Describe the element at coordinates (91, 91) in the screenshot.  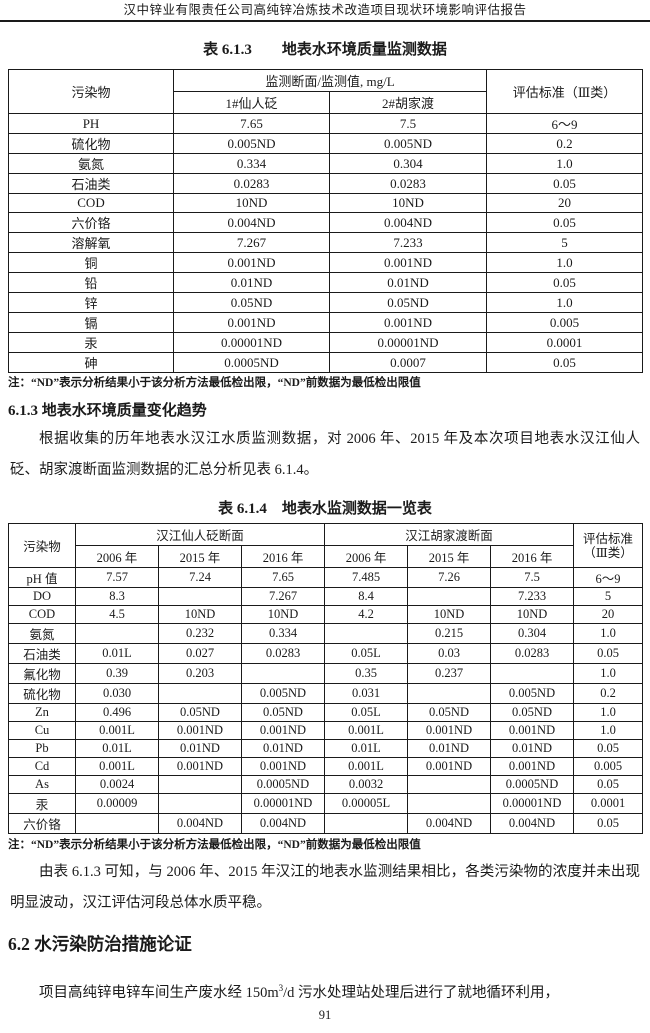
I see `table1-header-pollutant: 污染物` at that location.